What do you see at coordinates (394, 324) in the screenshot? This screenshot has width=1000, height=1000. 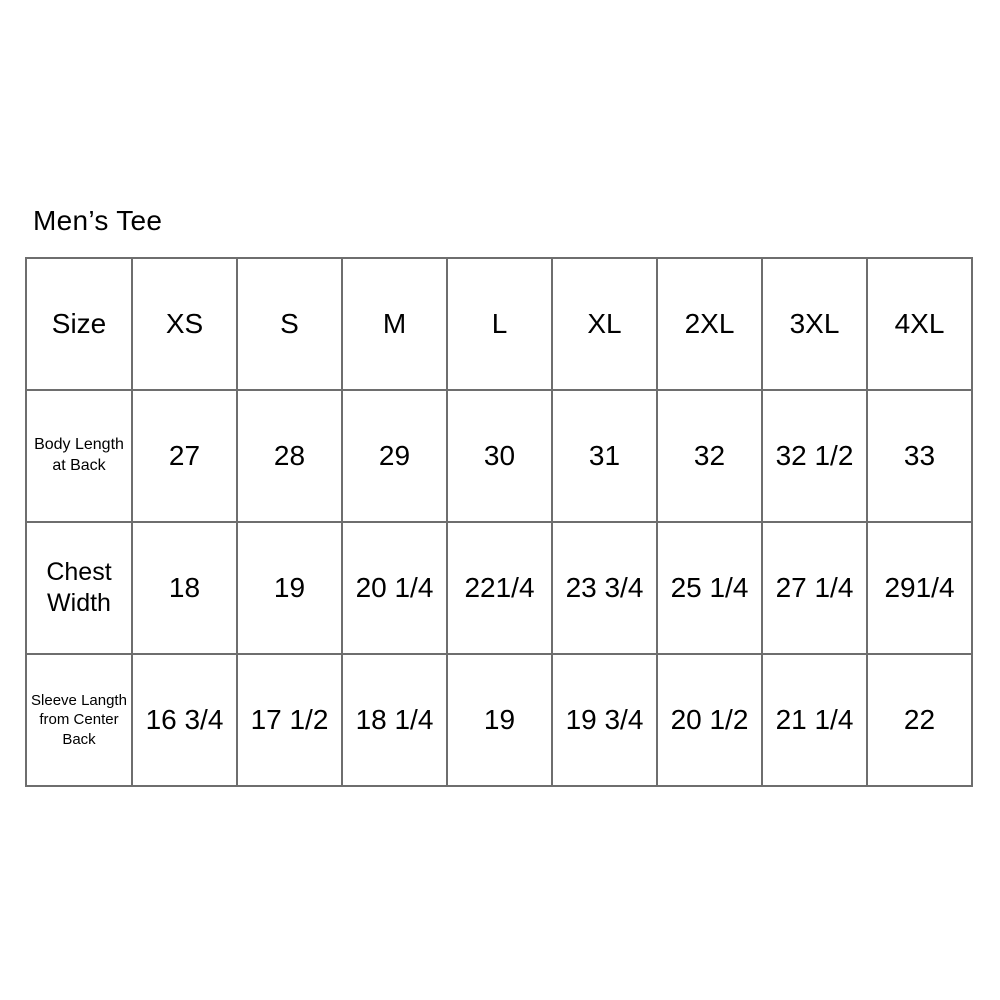 I see `header-cell-m: M` at bounding box center [394, 324].